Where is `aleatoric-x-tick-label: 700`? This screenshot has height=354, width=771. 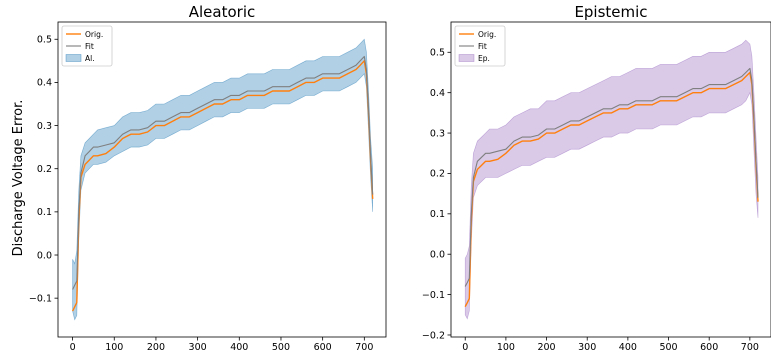 aleatoric-x-tick-label: 700 is located at coordinates (364, 347).